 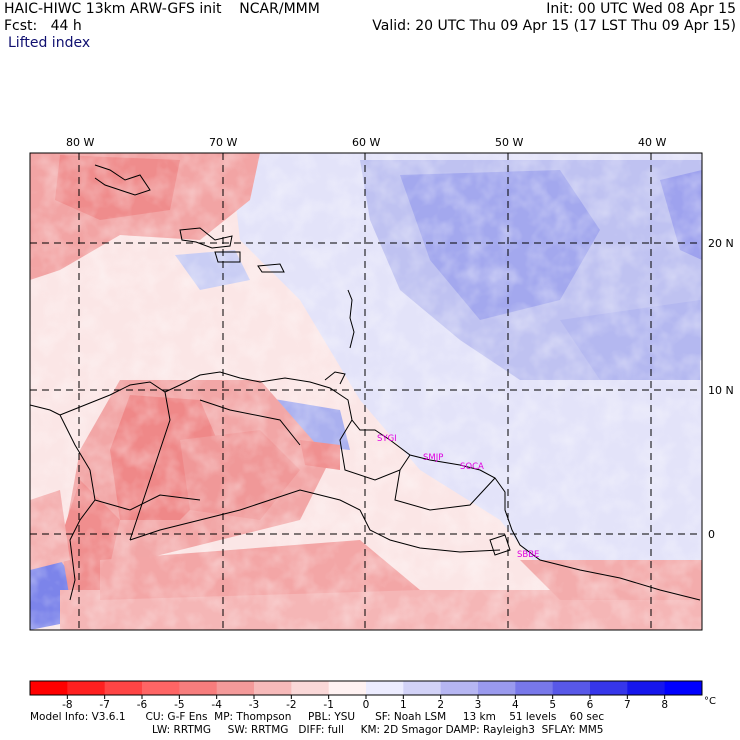 I want to click on lon-label: 70 W, so click(x=223, y=142).